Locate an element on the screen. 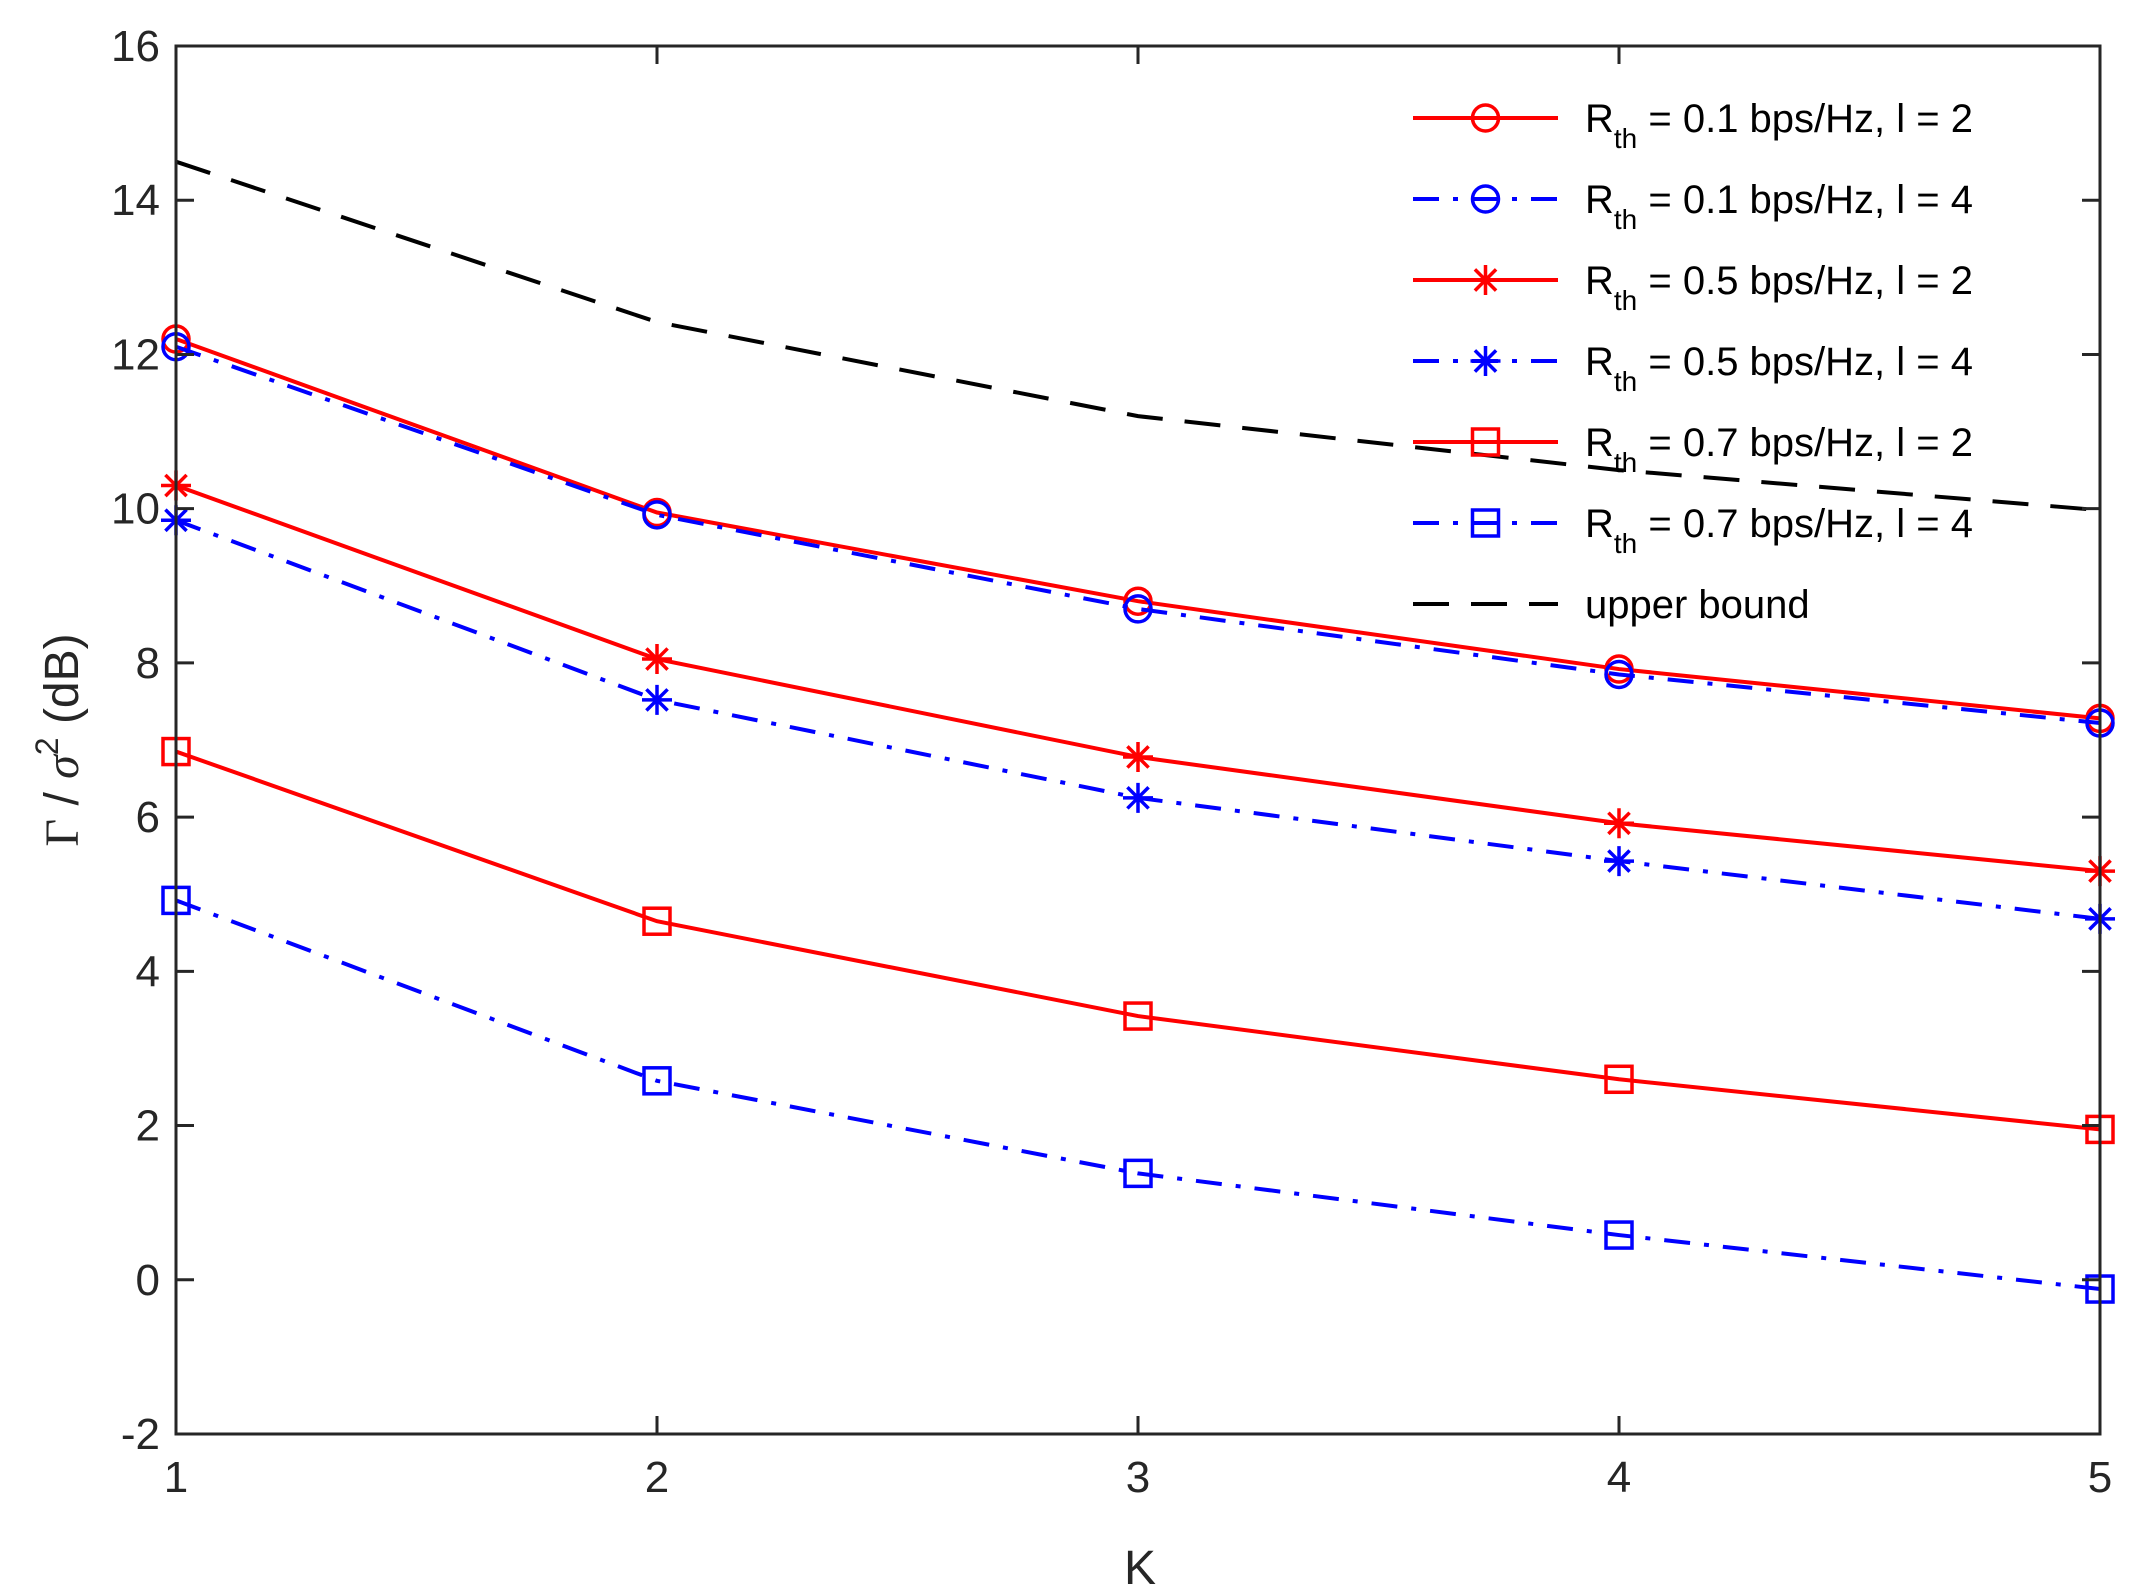 Image resolution: width=2133 pixels, height=1594 pixels. x-tick-label-2: 2 is located at coordinates (657, 1477).